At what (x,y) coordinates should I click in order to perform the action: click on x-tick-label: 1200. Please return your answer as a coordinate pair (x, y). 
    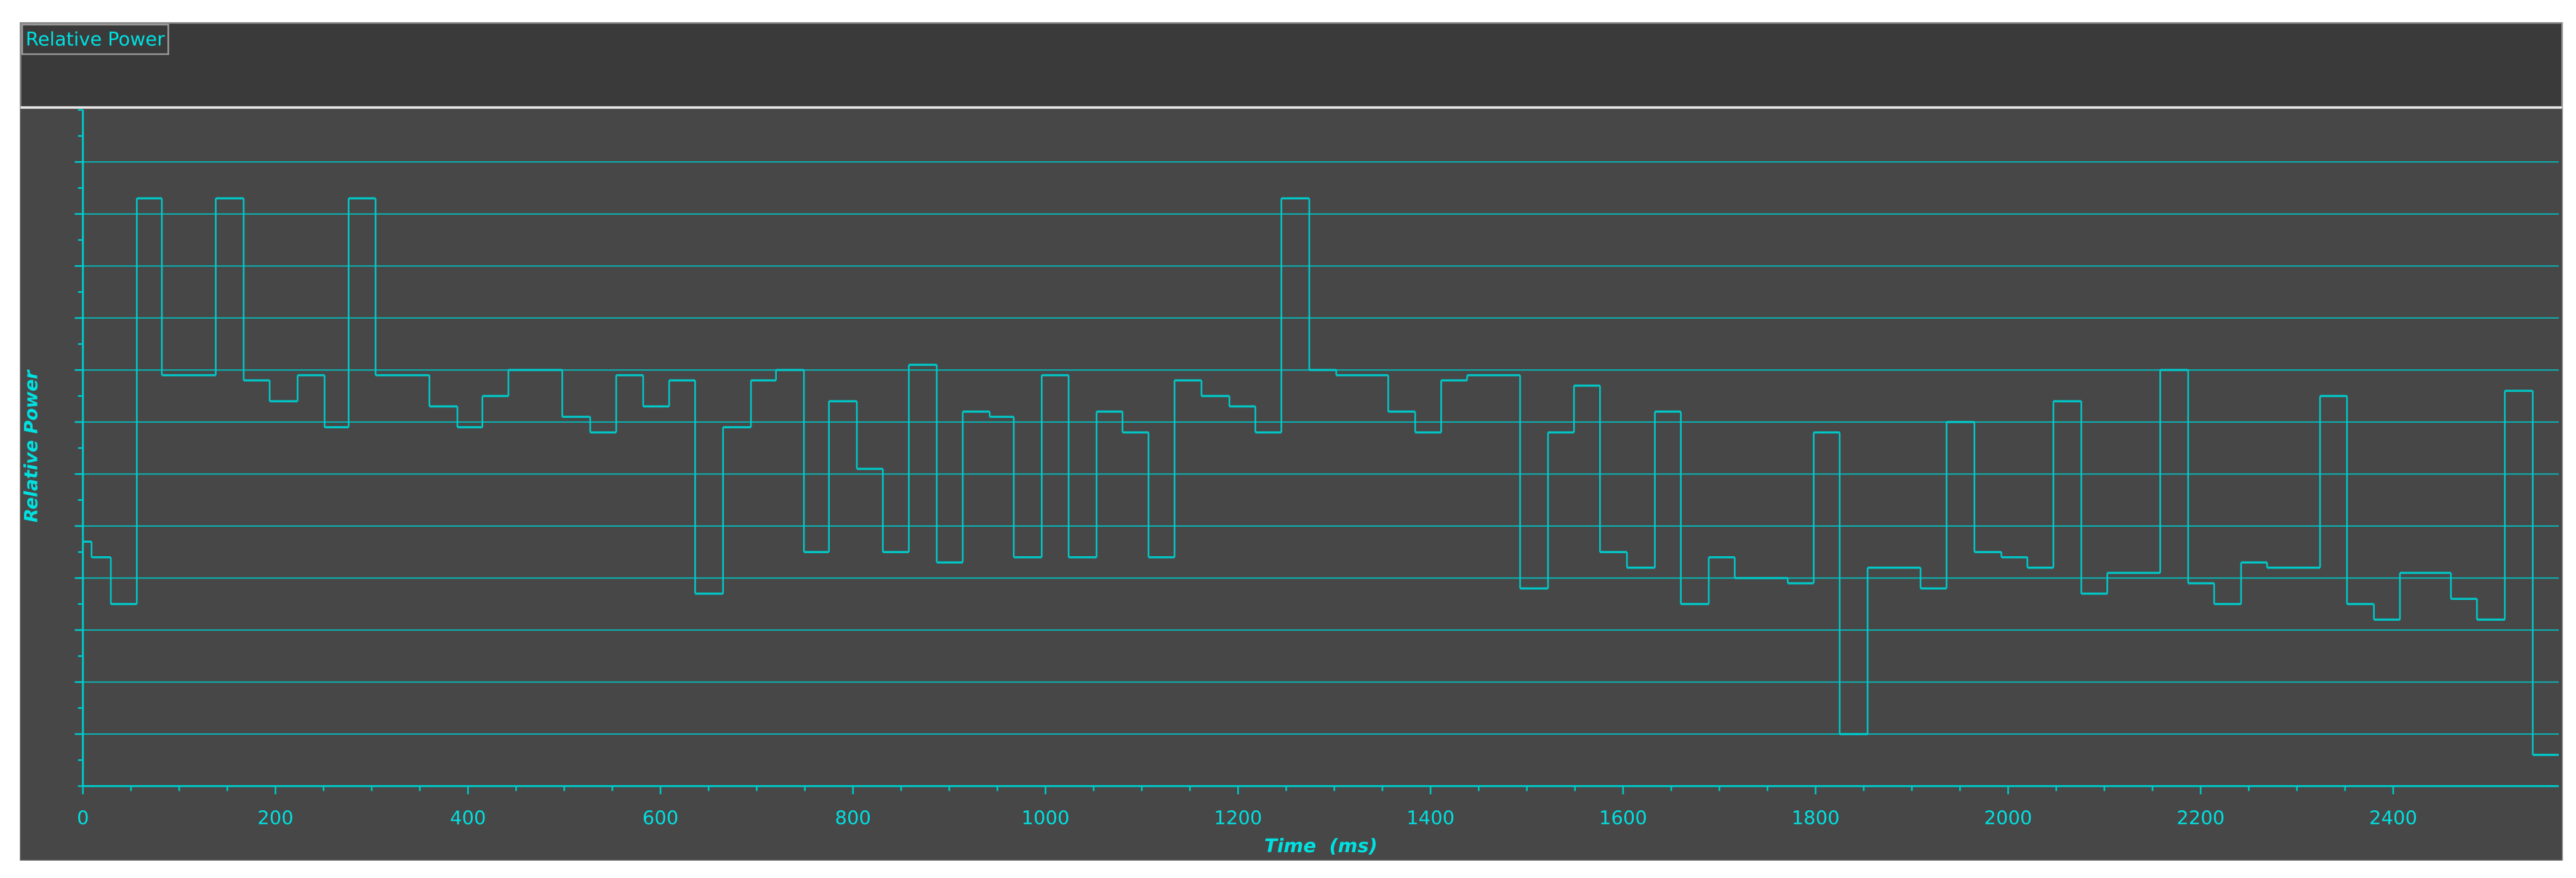
    Looking at the image, I should click on (1238, 818).